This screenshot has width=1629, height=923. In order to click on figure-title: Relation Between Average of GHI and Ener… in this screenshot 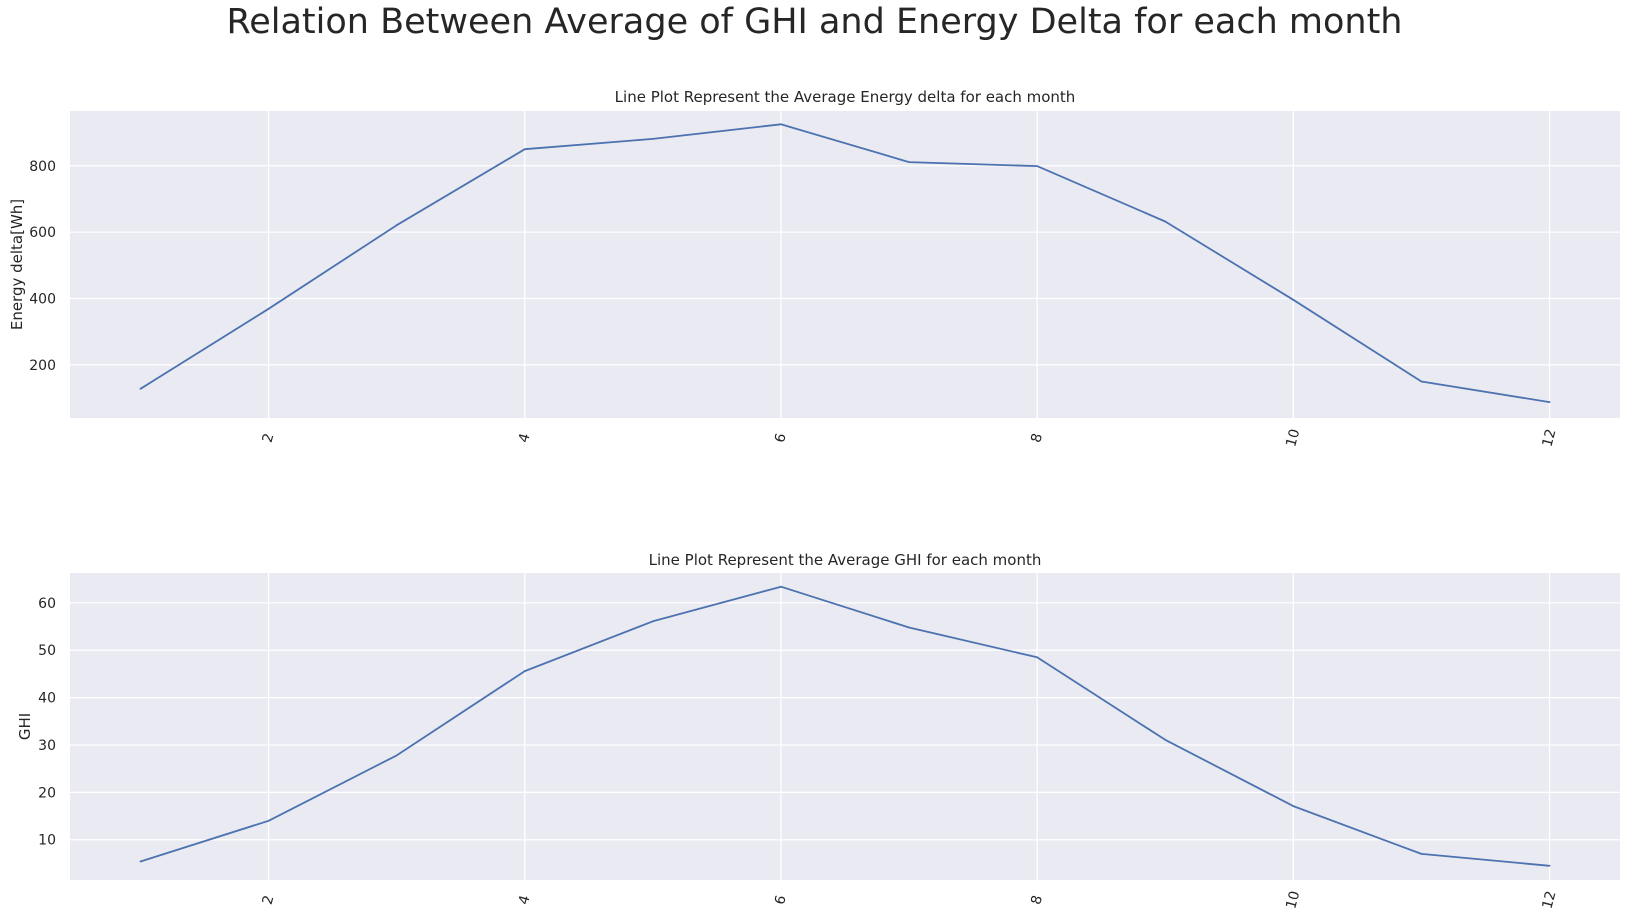, I will do `click(814, 22)`.